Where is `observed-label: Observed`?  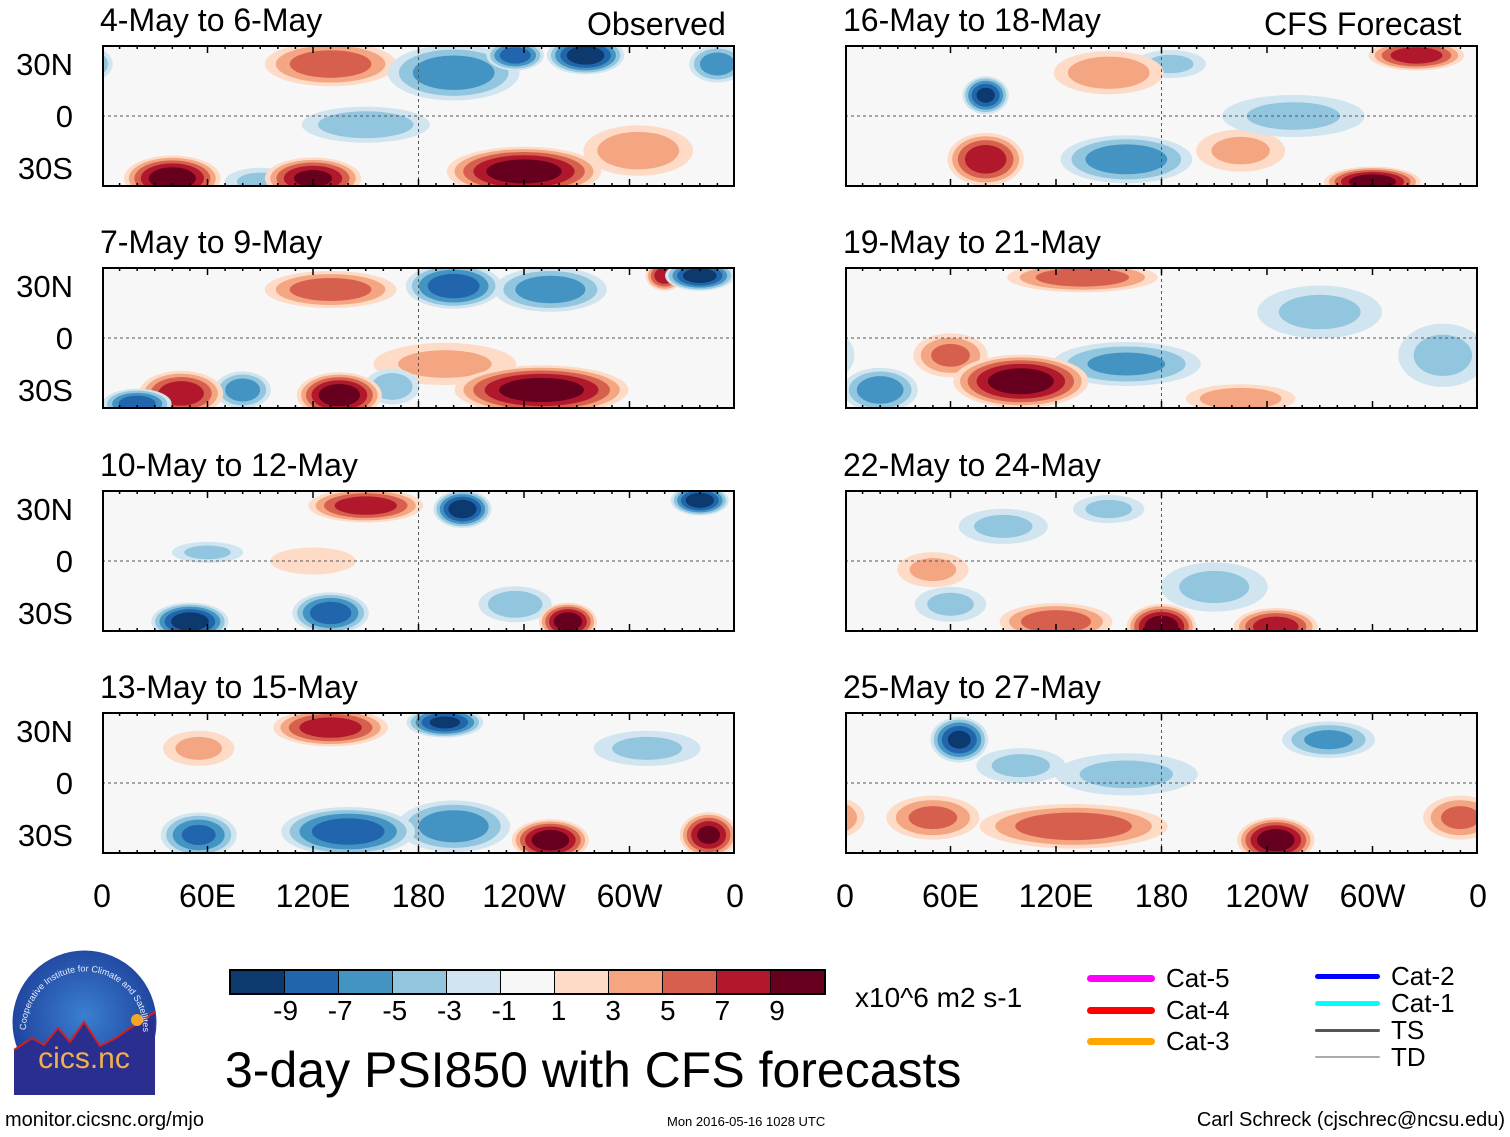
observed-label: Observed is located at coordinates (656, 24).